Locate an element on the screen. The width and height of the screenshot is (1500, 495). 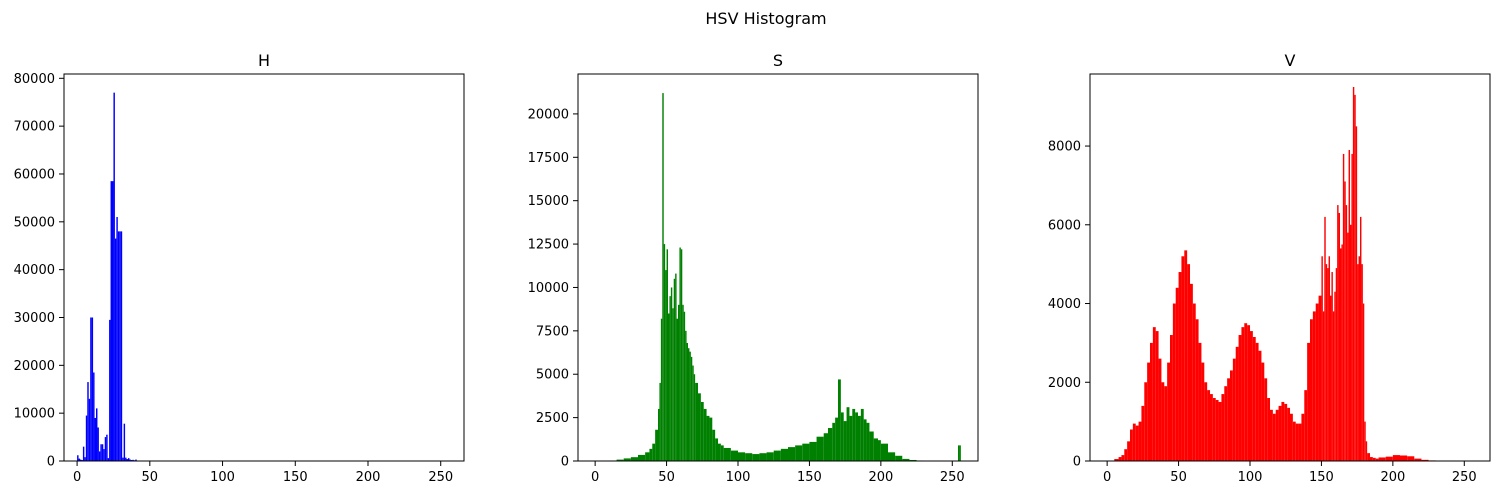
figure-suptitle: HSV Histogram is located at coordinates (765, 18).